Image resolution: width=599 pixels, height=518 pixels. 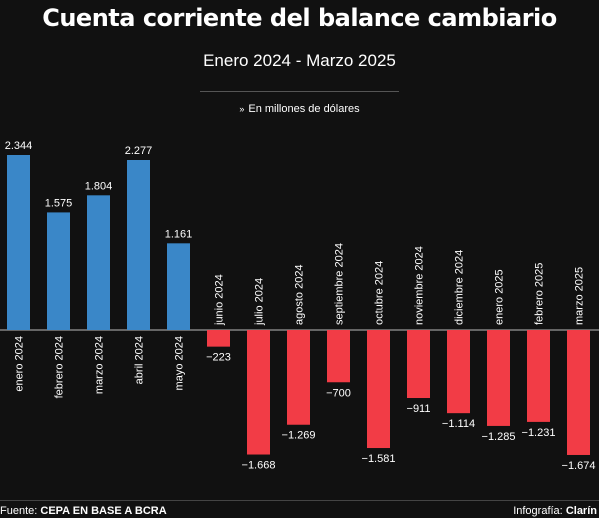 I want to click on unit-note-text: En millones de dólares, so click(x=304, y=109).